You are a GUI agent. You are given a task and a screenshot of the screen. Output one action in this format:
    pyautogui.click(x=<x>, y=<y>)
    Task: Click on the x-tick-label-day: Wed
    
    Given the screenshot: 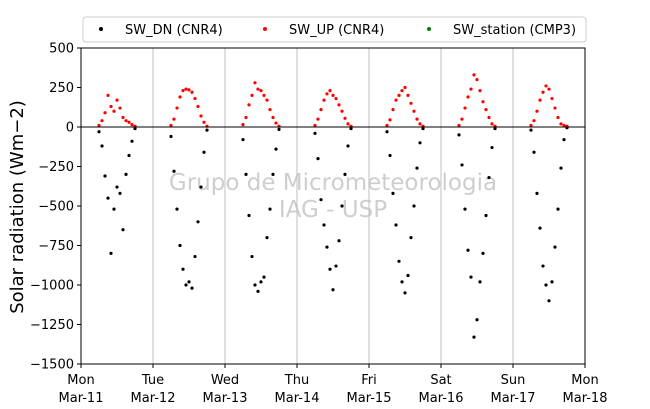 What is the action you would take?
    pyautogui.click(x=225, y=380)
    